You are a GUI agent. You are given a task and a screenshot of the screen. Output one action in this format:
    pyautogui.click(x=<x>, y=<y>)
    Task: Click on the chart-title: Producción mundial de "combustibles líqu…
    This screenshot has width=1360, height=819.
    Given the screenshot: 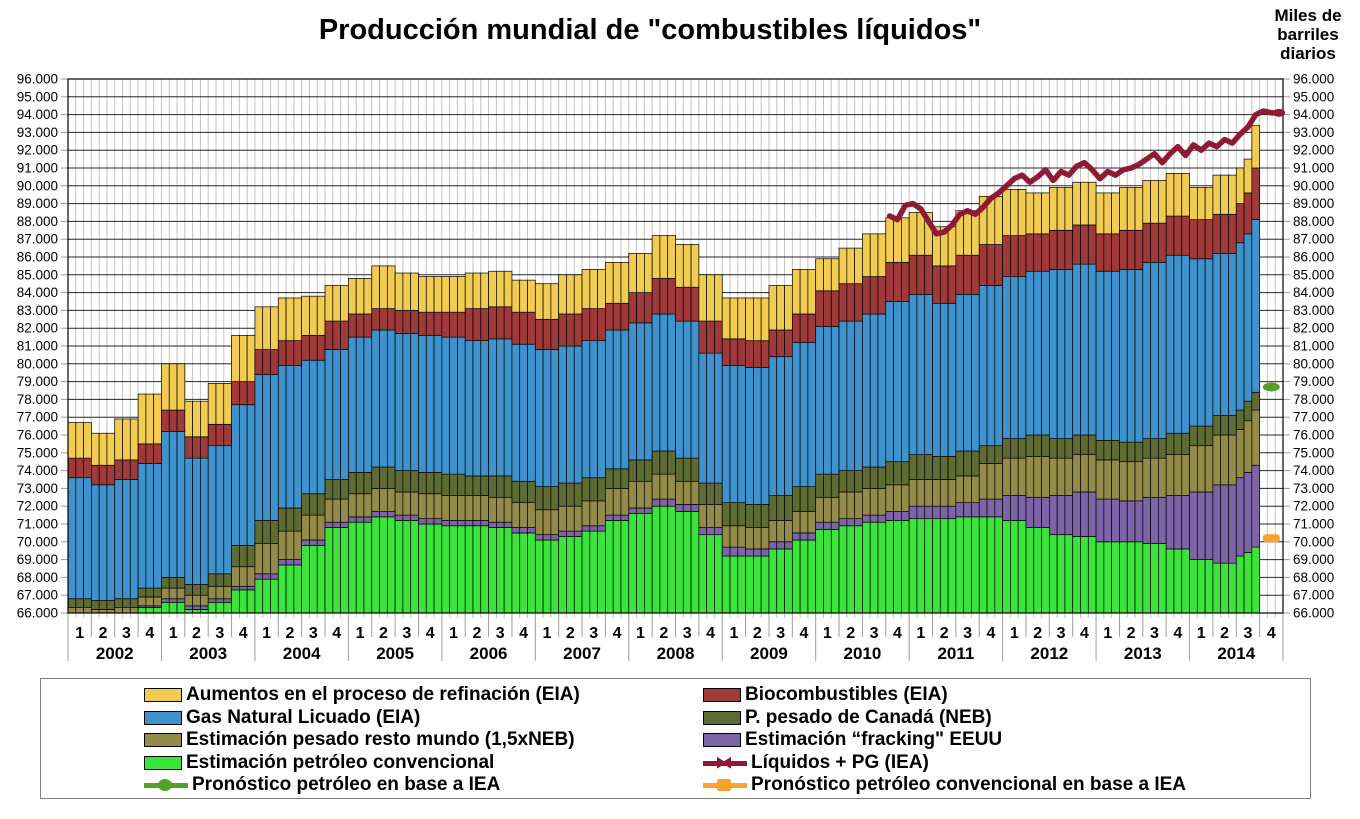 What is the action you would take?
    pyautogui.click(x=650, y=30)
    